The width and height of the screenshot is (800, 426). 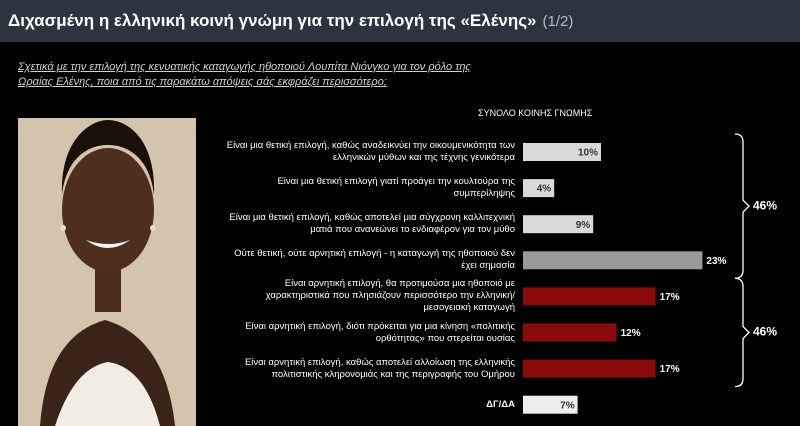 I want to click on column-header: ΣΥΝΟΛΟ ΚΟΙΝΗΣ ΓΝΩΜΗΣ, so click(x=535, y=113).